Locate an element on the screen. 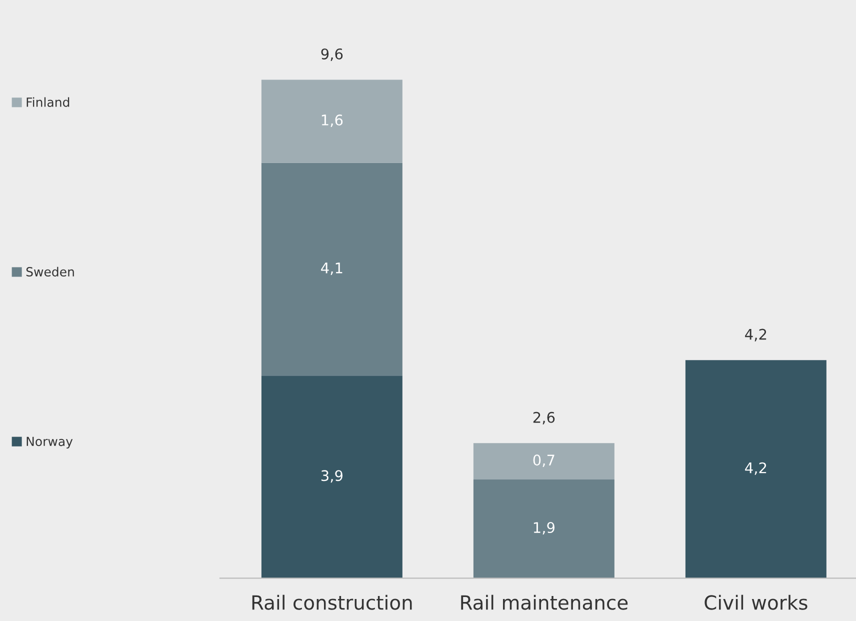 The image size is (856, 621). data-label: 0,7 is located at coordinates (543, 461).